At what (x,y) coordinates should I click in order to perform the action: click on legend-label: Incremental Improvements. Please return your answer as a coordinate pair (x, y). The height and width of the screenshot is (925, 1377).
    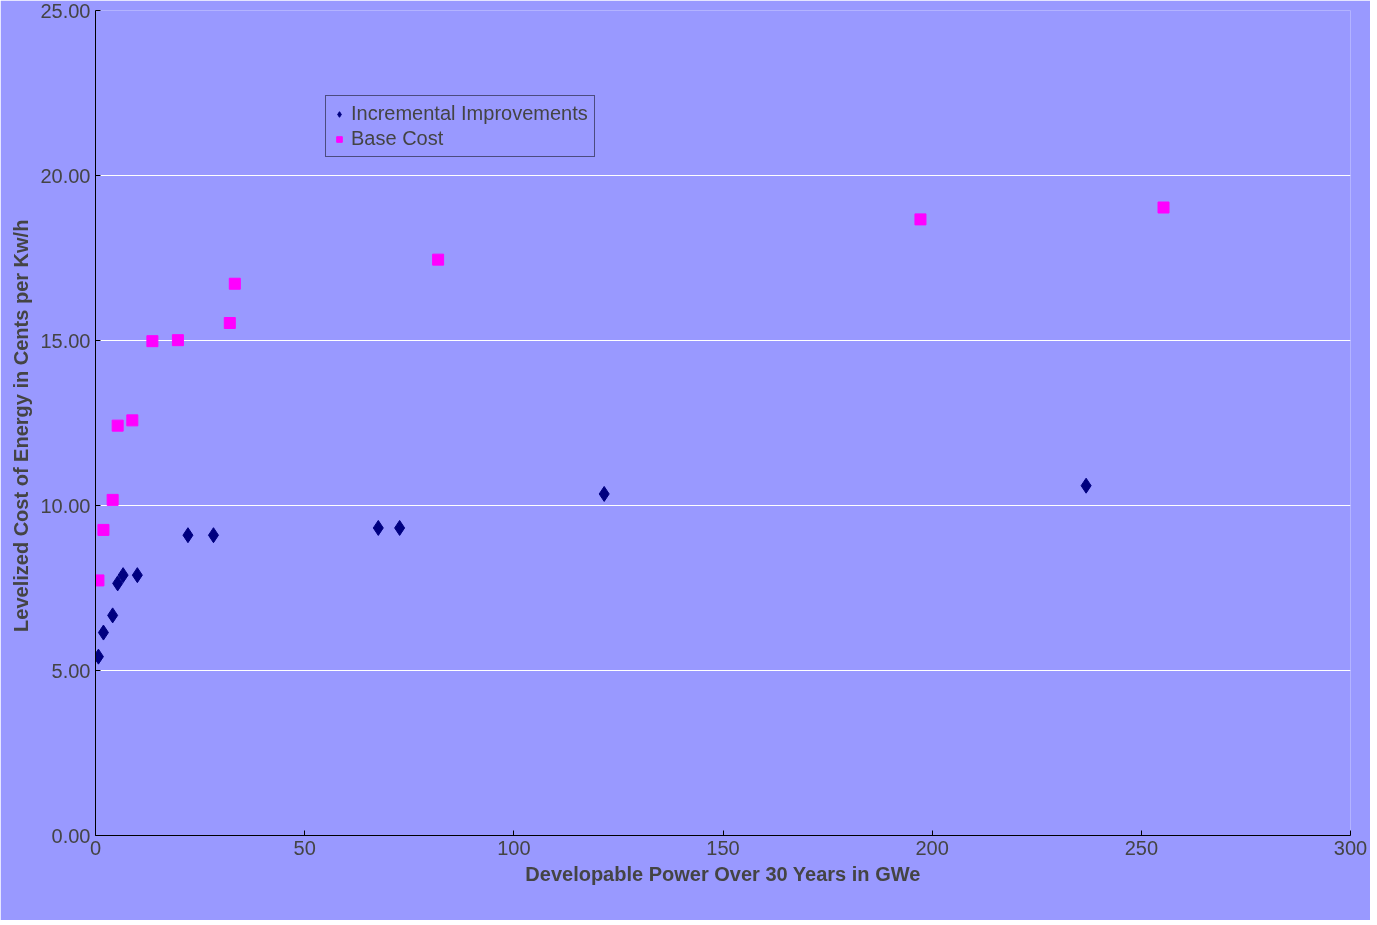
    Looking at the image, I should click on (469, 113).